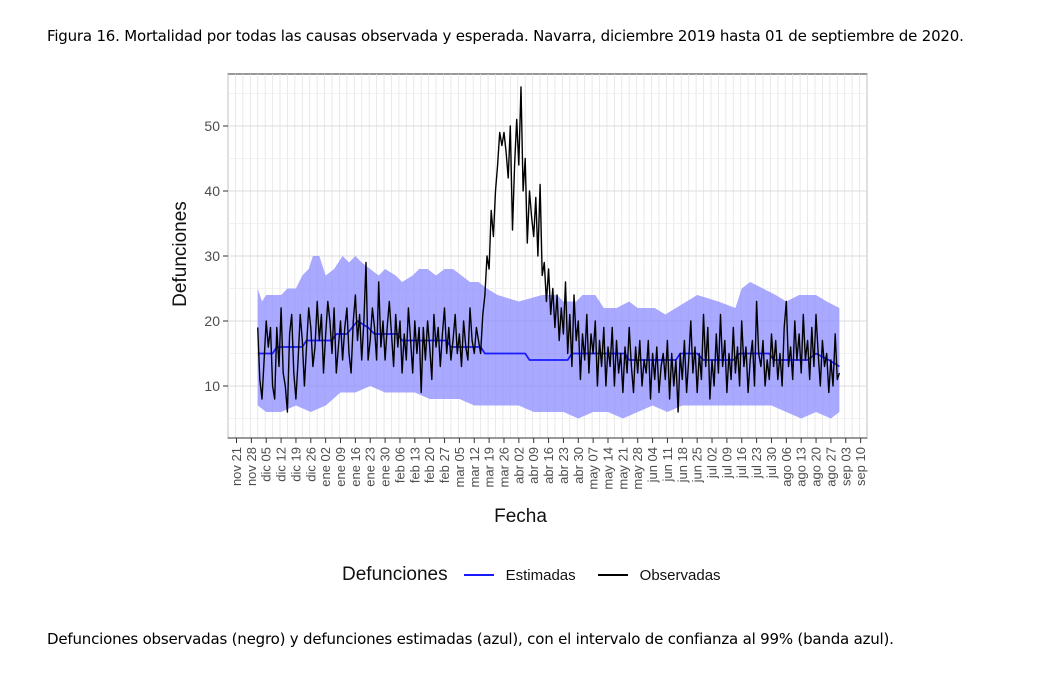 The height and width of the screenshot is (687, 1054). I want to click on x-tick-label: ene 23, so click(370, 467).